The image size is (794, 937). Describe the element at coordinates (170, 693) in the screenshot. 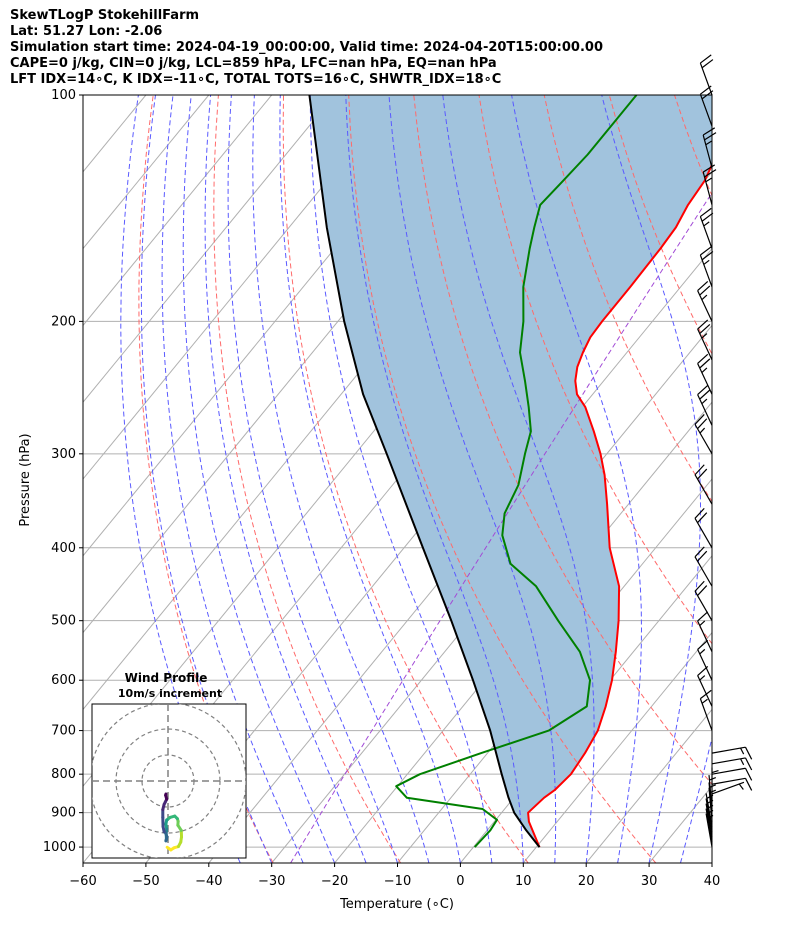

I see `inset-subtitle: 10m/s increment` at that location.